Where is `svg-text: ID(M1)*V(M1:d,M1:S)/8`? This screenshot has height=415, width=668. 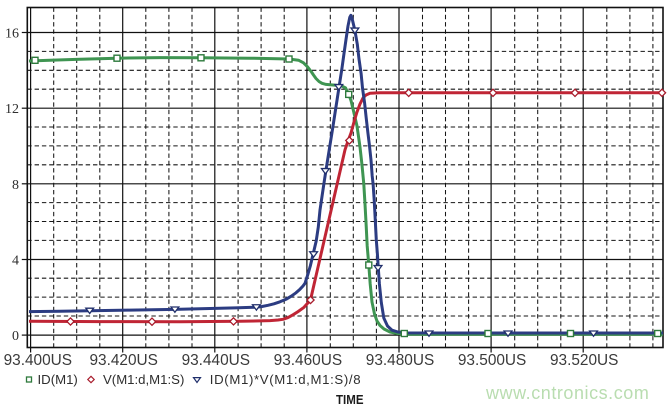 svg-text: ID(M1)*V(M1:d,M1:S)/8 is located at coordinates (285, 379).